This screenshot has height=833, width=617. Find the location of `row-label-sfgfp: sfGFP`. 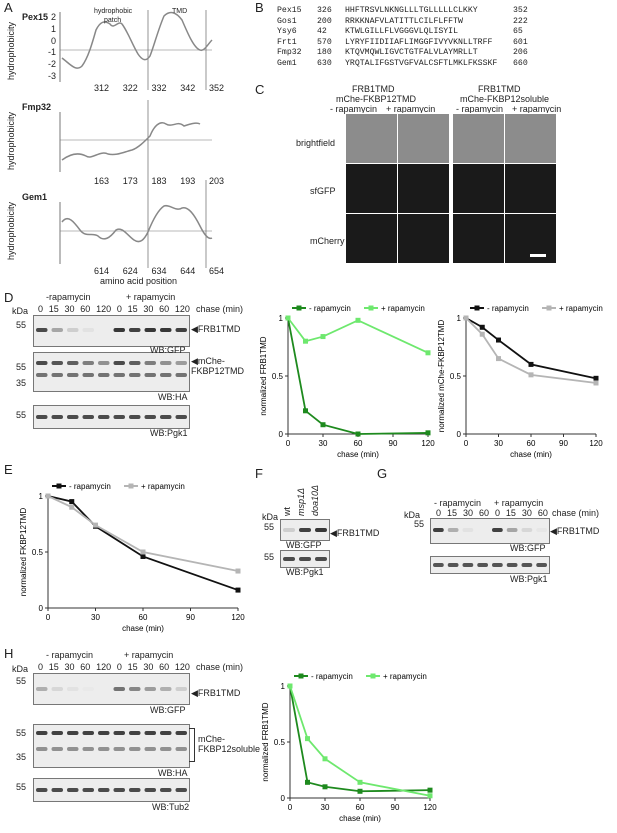

row-label-sfgfp: sfGFP is located at coordinates (323, 191).